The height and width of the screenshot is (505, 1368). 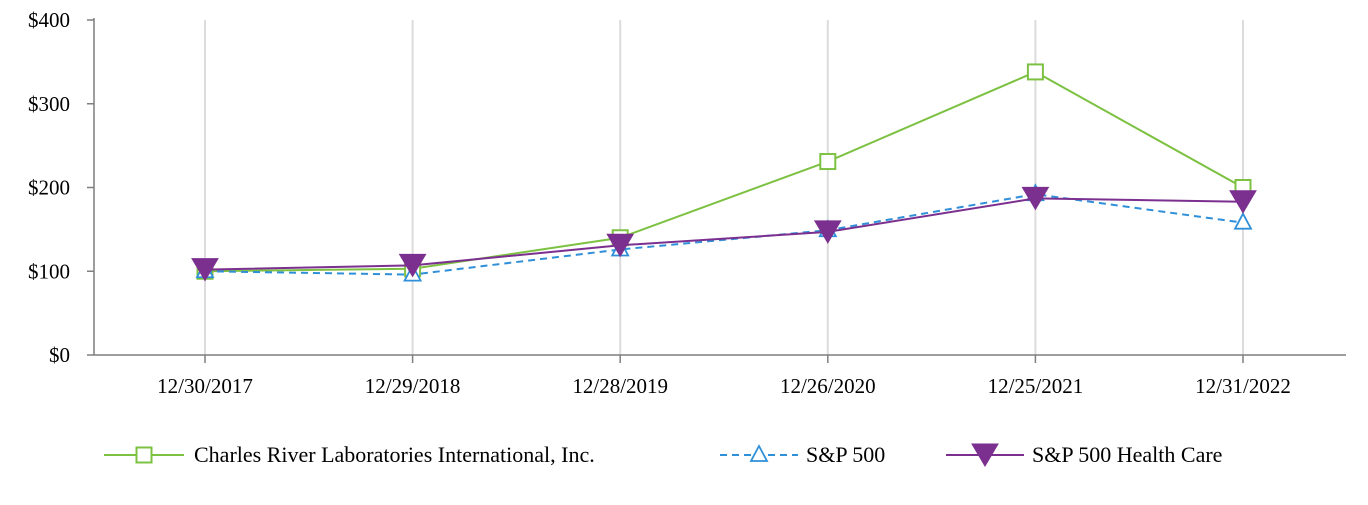 What do you see at coordinates (49, 20) in the screenshot?
I see `y-tick-label-4: $400` at bounding box center [49, 20].